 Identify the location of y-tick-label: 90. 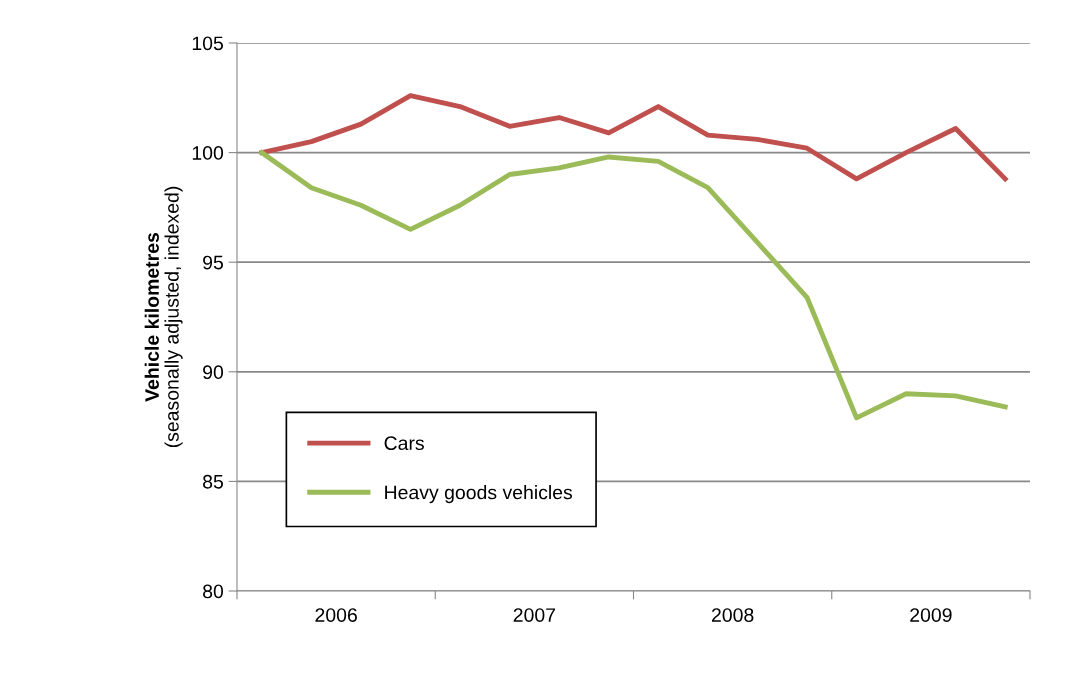
(213, 372).